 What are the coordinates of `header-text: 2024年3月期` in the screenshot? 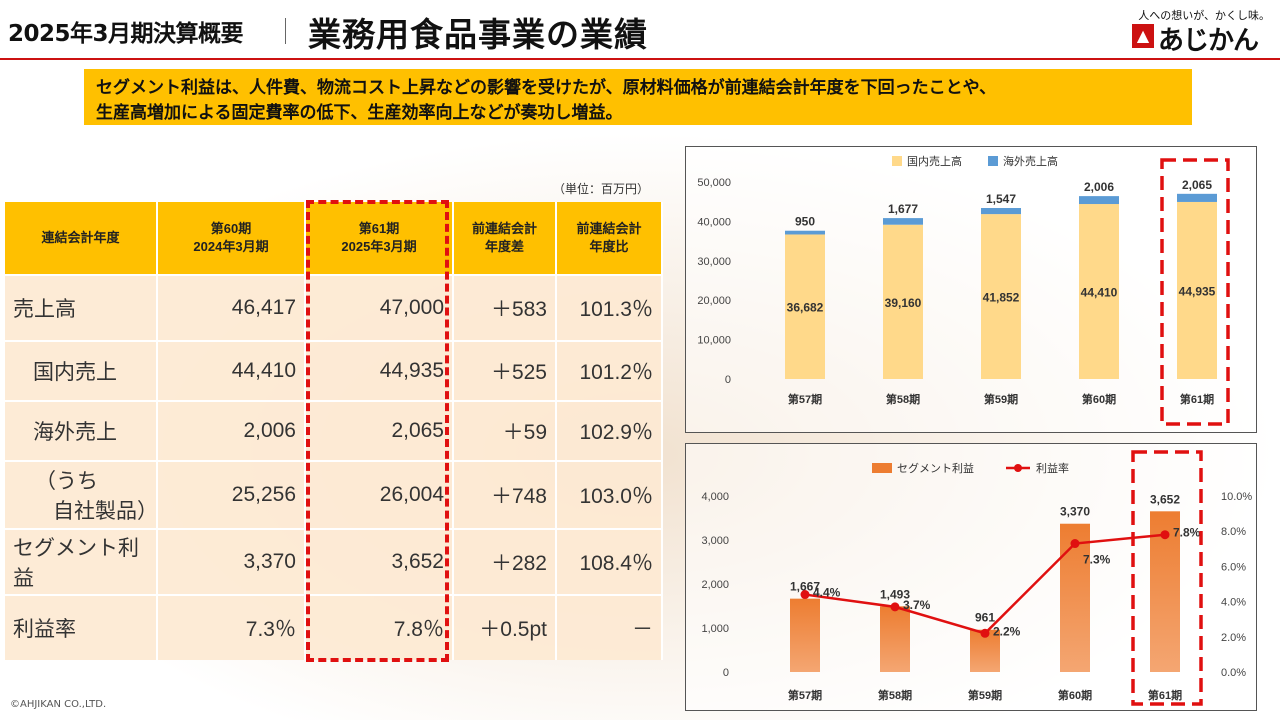 It's located at (231, 246).